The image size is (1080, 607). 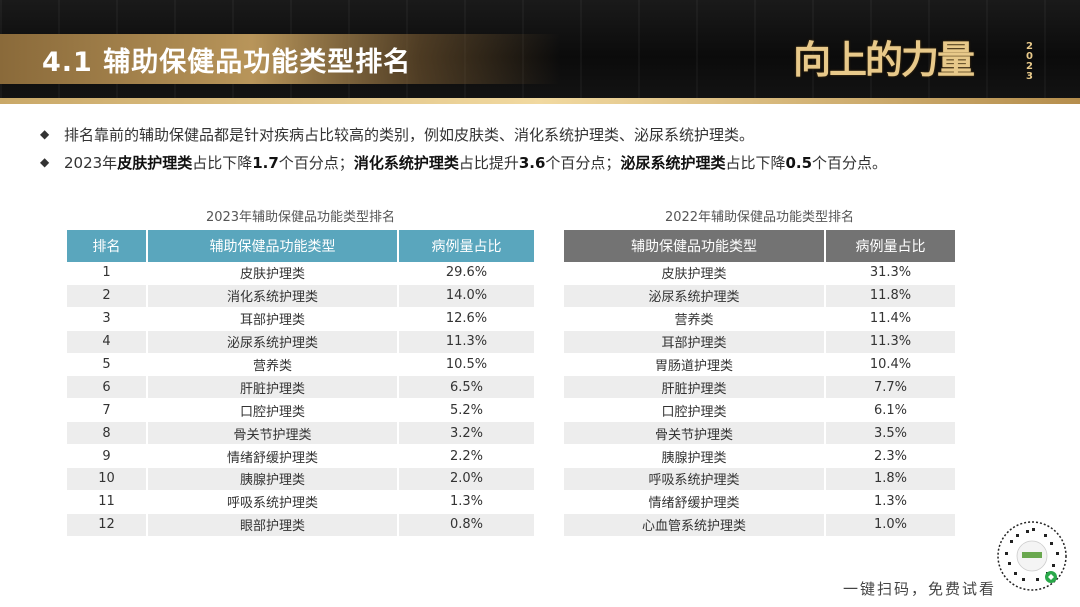 What do you see at coordinates (890, 479) in the screenshot?
I see `table-cell: 1.8%` at bounding box center [890, 479].